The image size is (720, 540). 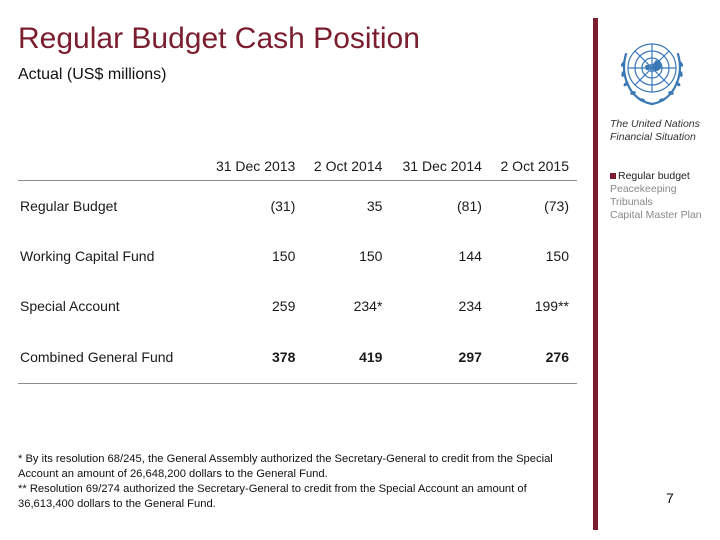 I want to click on table-cell: (81), so click(x=469, y=206).